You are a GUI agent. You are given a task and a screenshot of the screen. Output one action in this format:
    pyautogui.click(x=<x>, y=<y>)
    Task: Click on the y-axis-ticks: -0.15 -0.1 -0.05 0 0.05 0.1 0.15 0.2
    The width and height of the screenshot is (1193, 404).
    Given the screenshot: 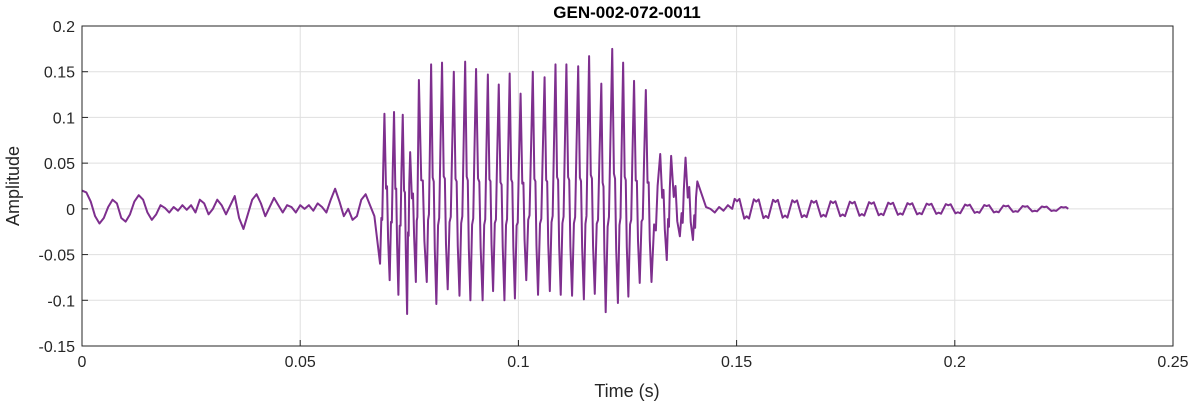 What is the action you would take?
    pyautogui.click(x=63, y=187)
    